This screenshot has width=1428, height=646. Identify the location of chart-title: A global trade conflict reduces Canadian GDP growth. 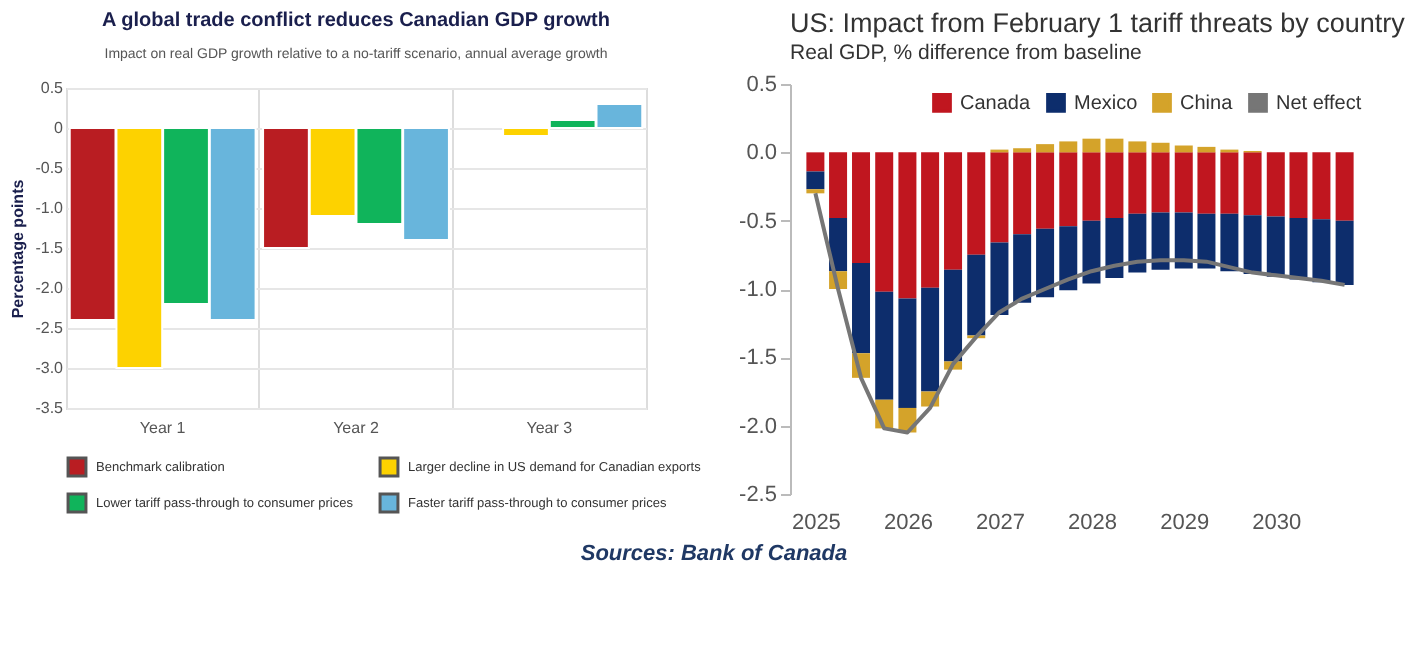
(356, 21).